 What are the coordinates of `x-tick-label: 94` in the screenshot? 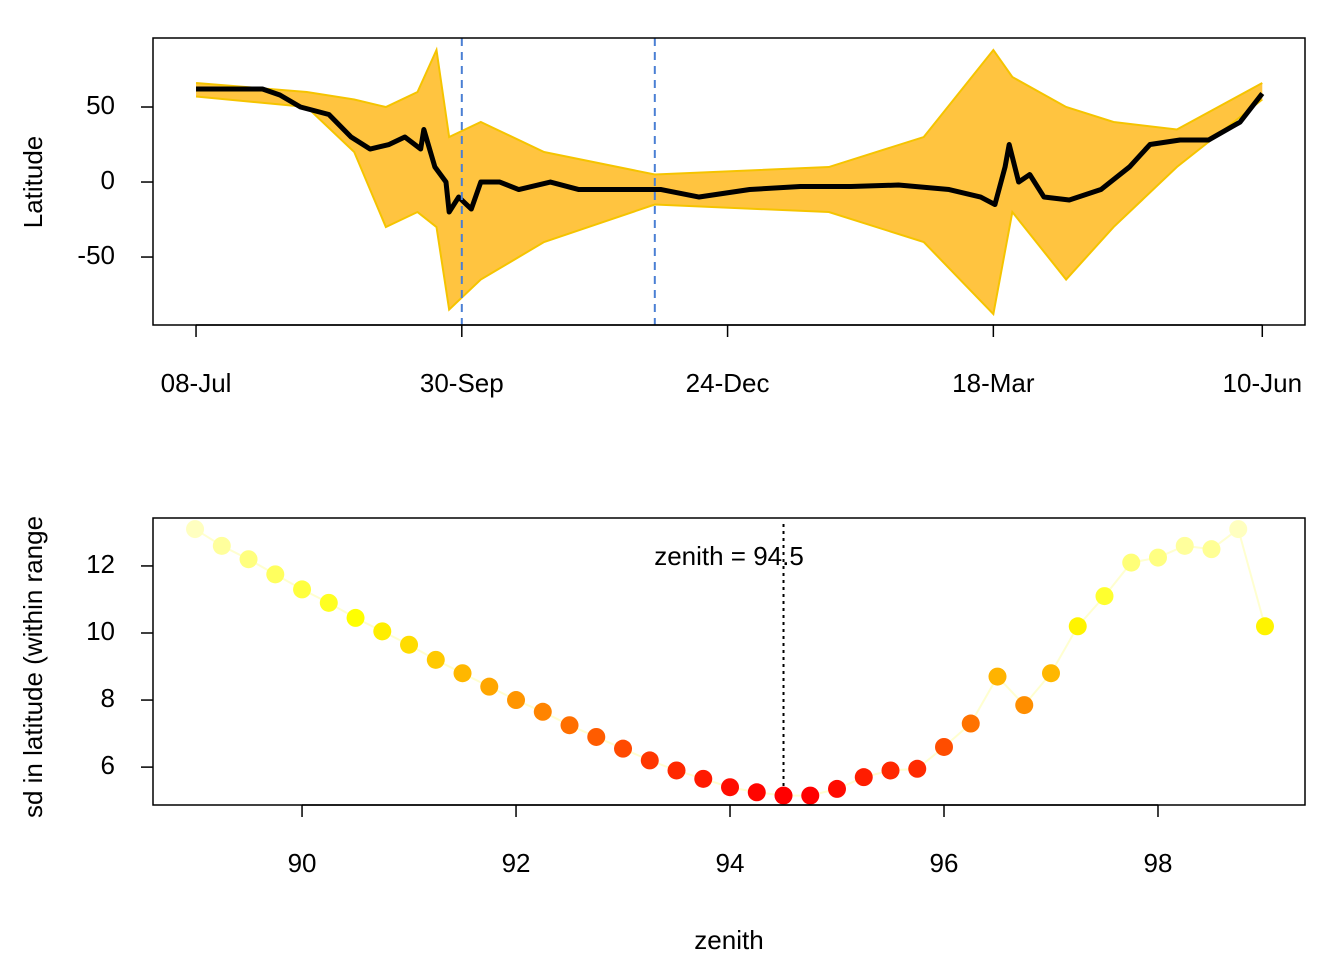 It's located at (730, 863).